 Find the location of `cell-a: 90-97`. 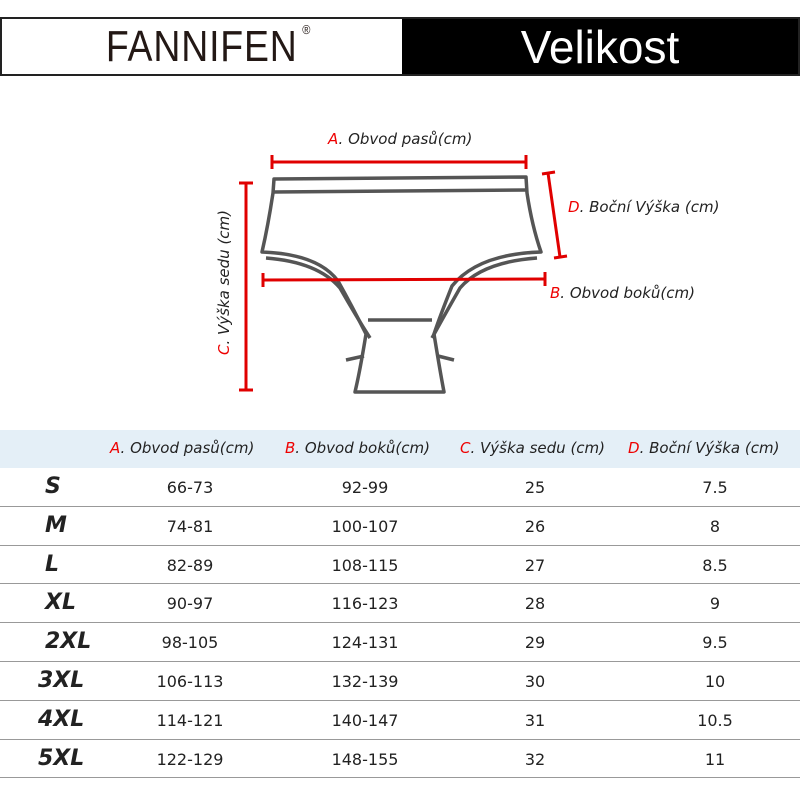

cell-a: 90-97 is located at coordinates (190, 604).